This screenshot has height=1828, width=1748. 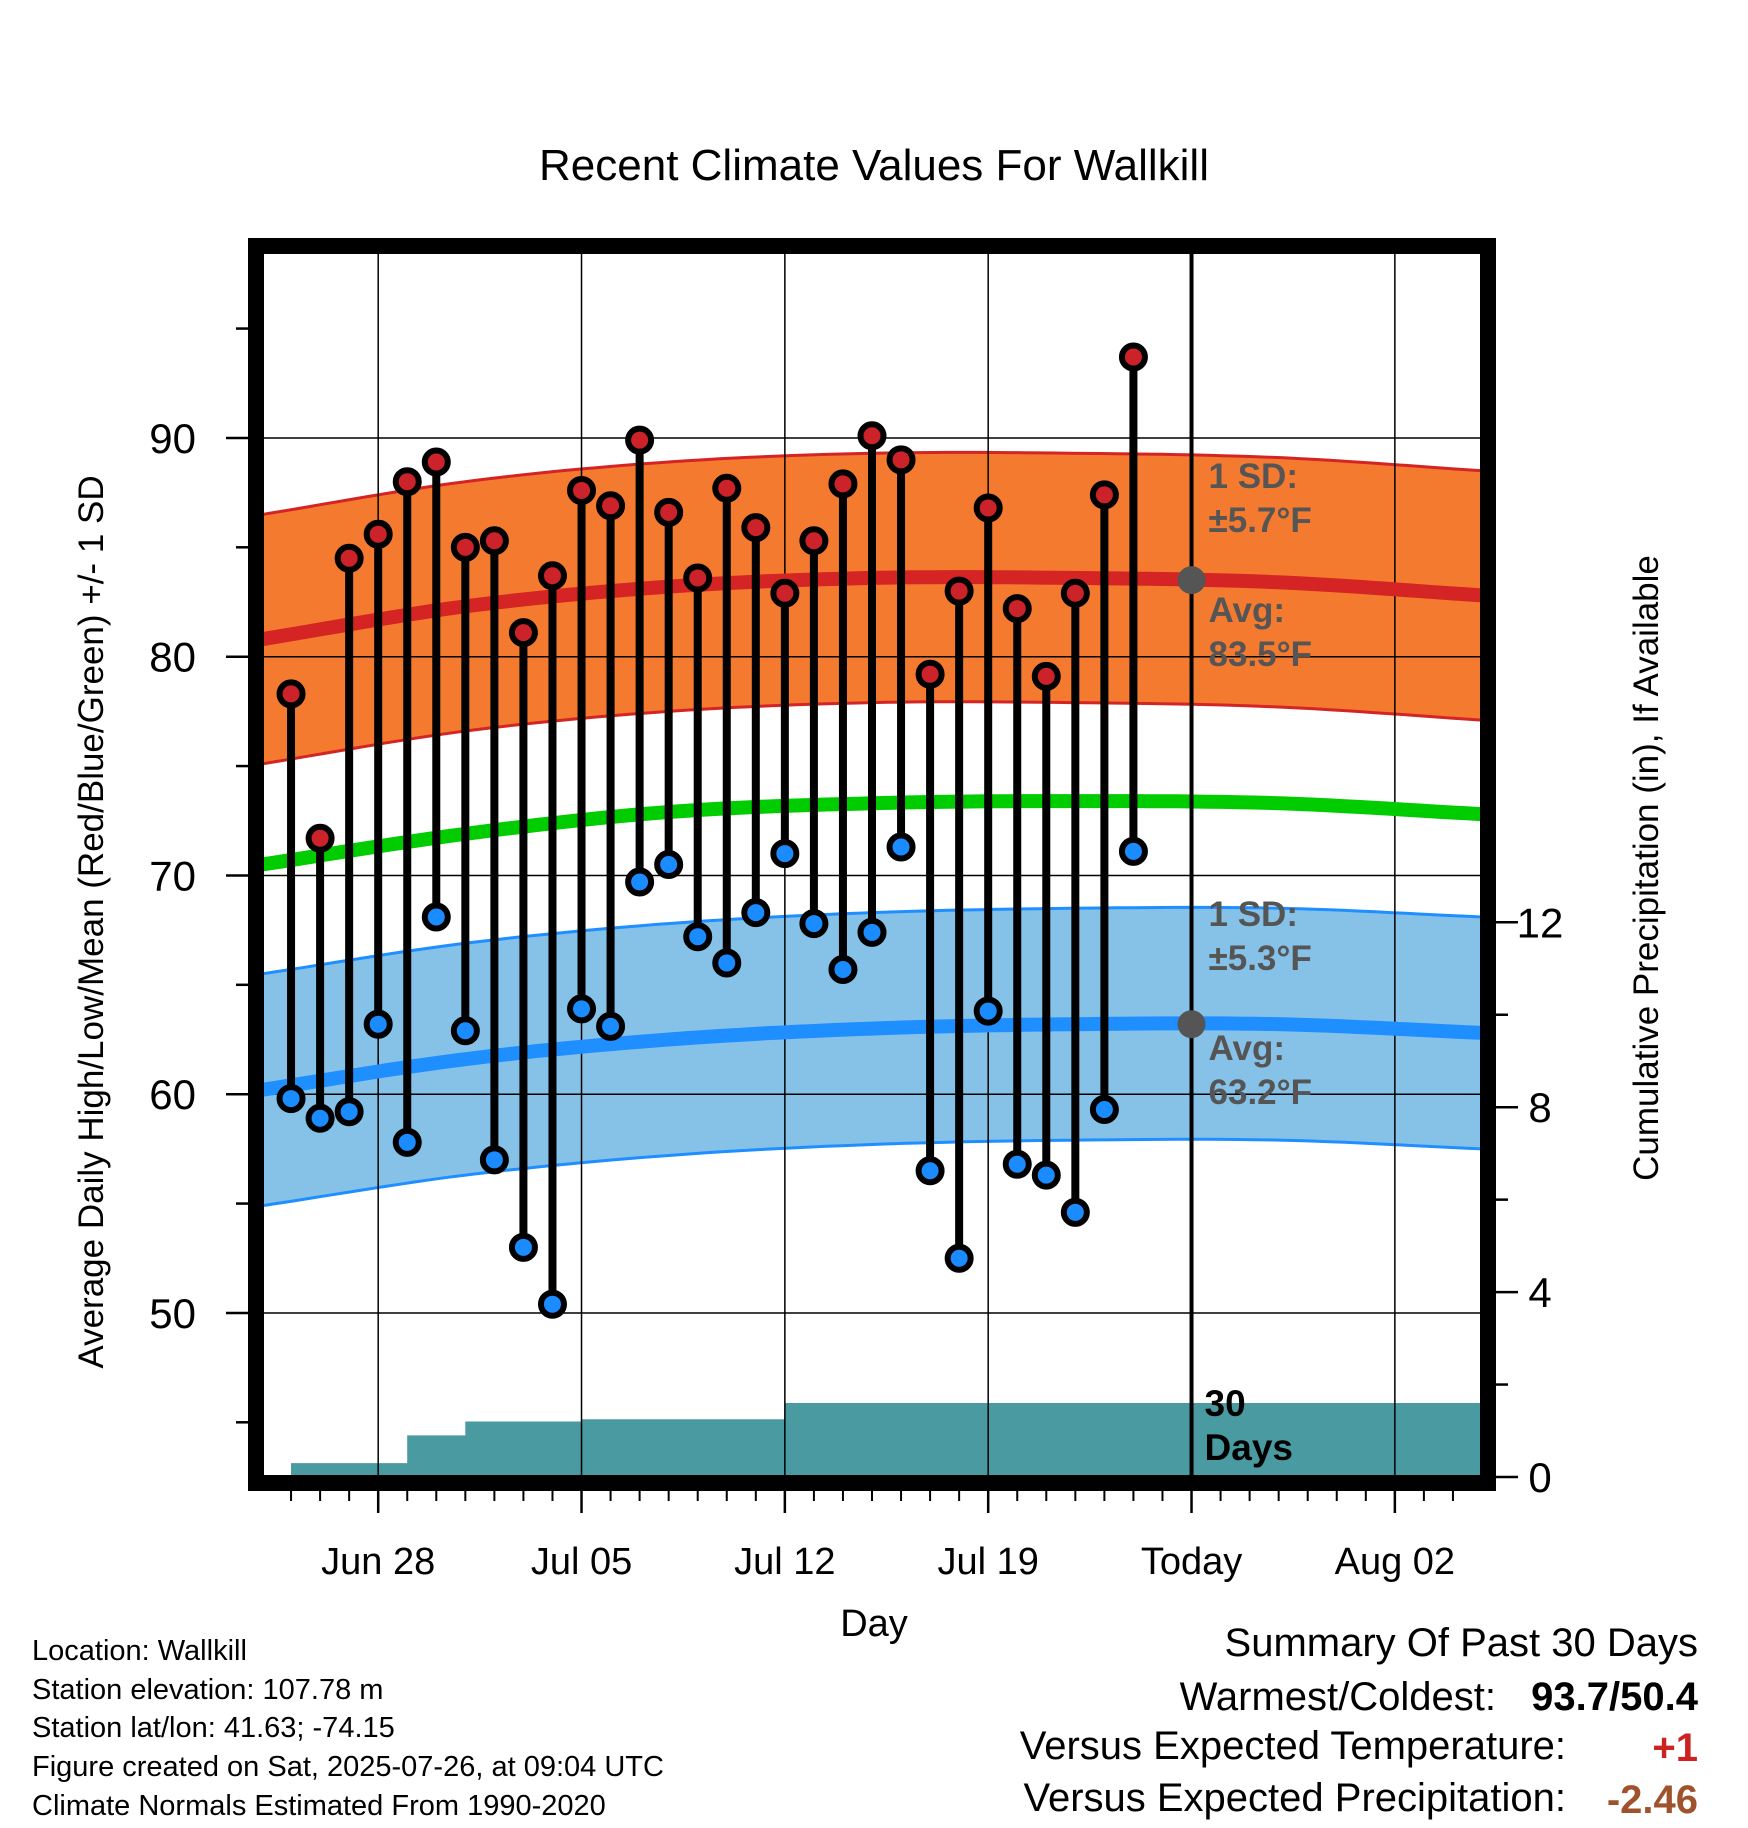 I want to click on y2-tick-label: 8, so click(x=1539, y=1107).